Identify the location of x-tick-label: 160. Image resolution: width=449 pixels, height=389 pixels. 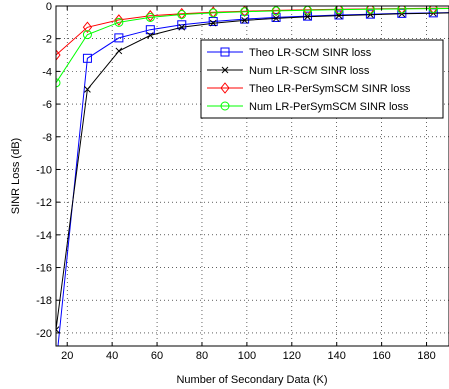
(381, 356).